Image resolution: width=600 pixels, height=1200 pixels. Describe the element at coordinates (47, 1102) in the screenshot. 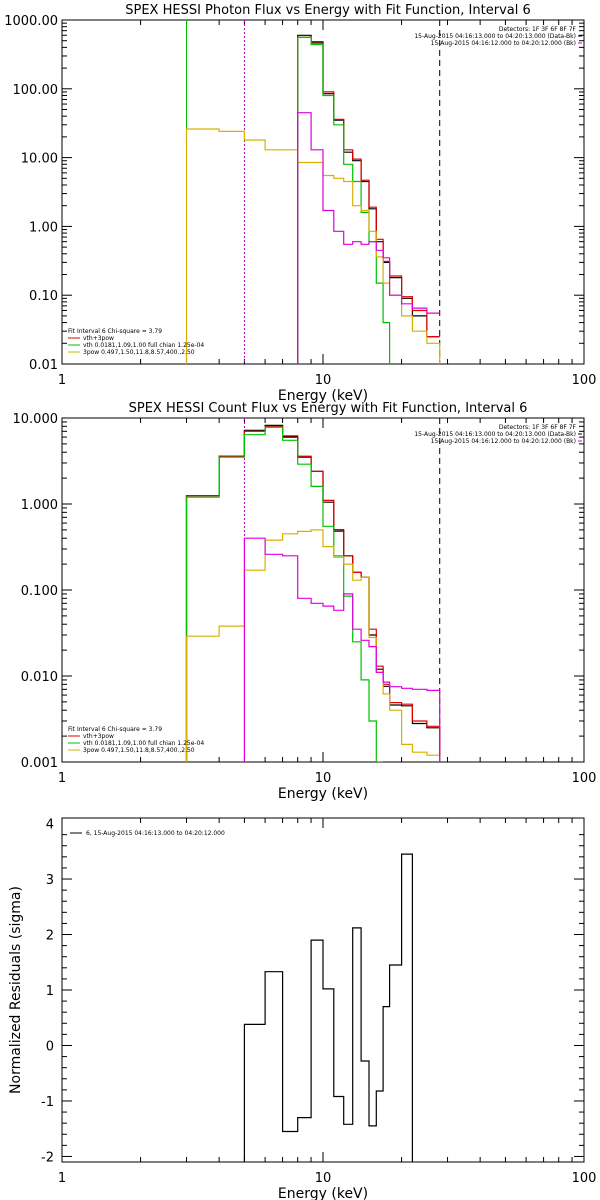

I see `y-tick-label: -1` at that location.